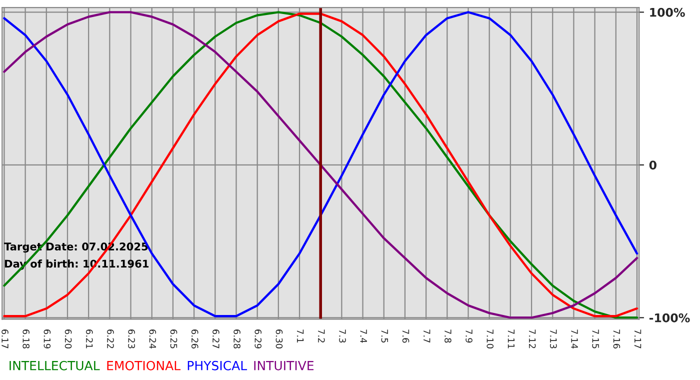 The height and width of the screenshot is (380, 700). Describe the element at coordinates (237, 339) in the screenshot. I see `x-tick-label: 6.28` at that location.